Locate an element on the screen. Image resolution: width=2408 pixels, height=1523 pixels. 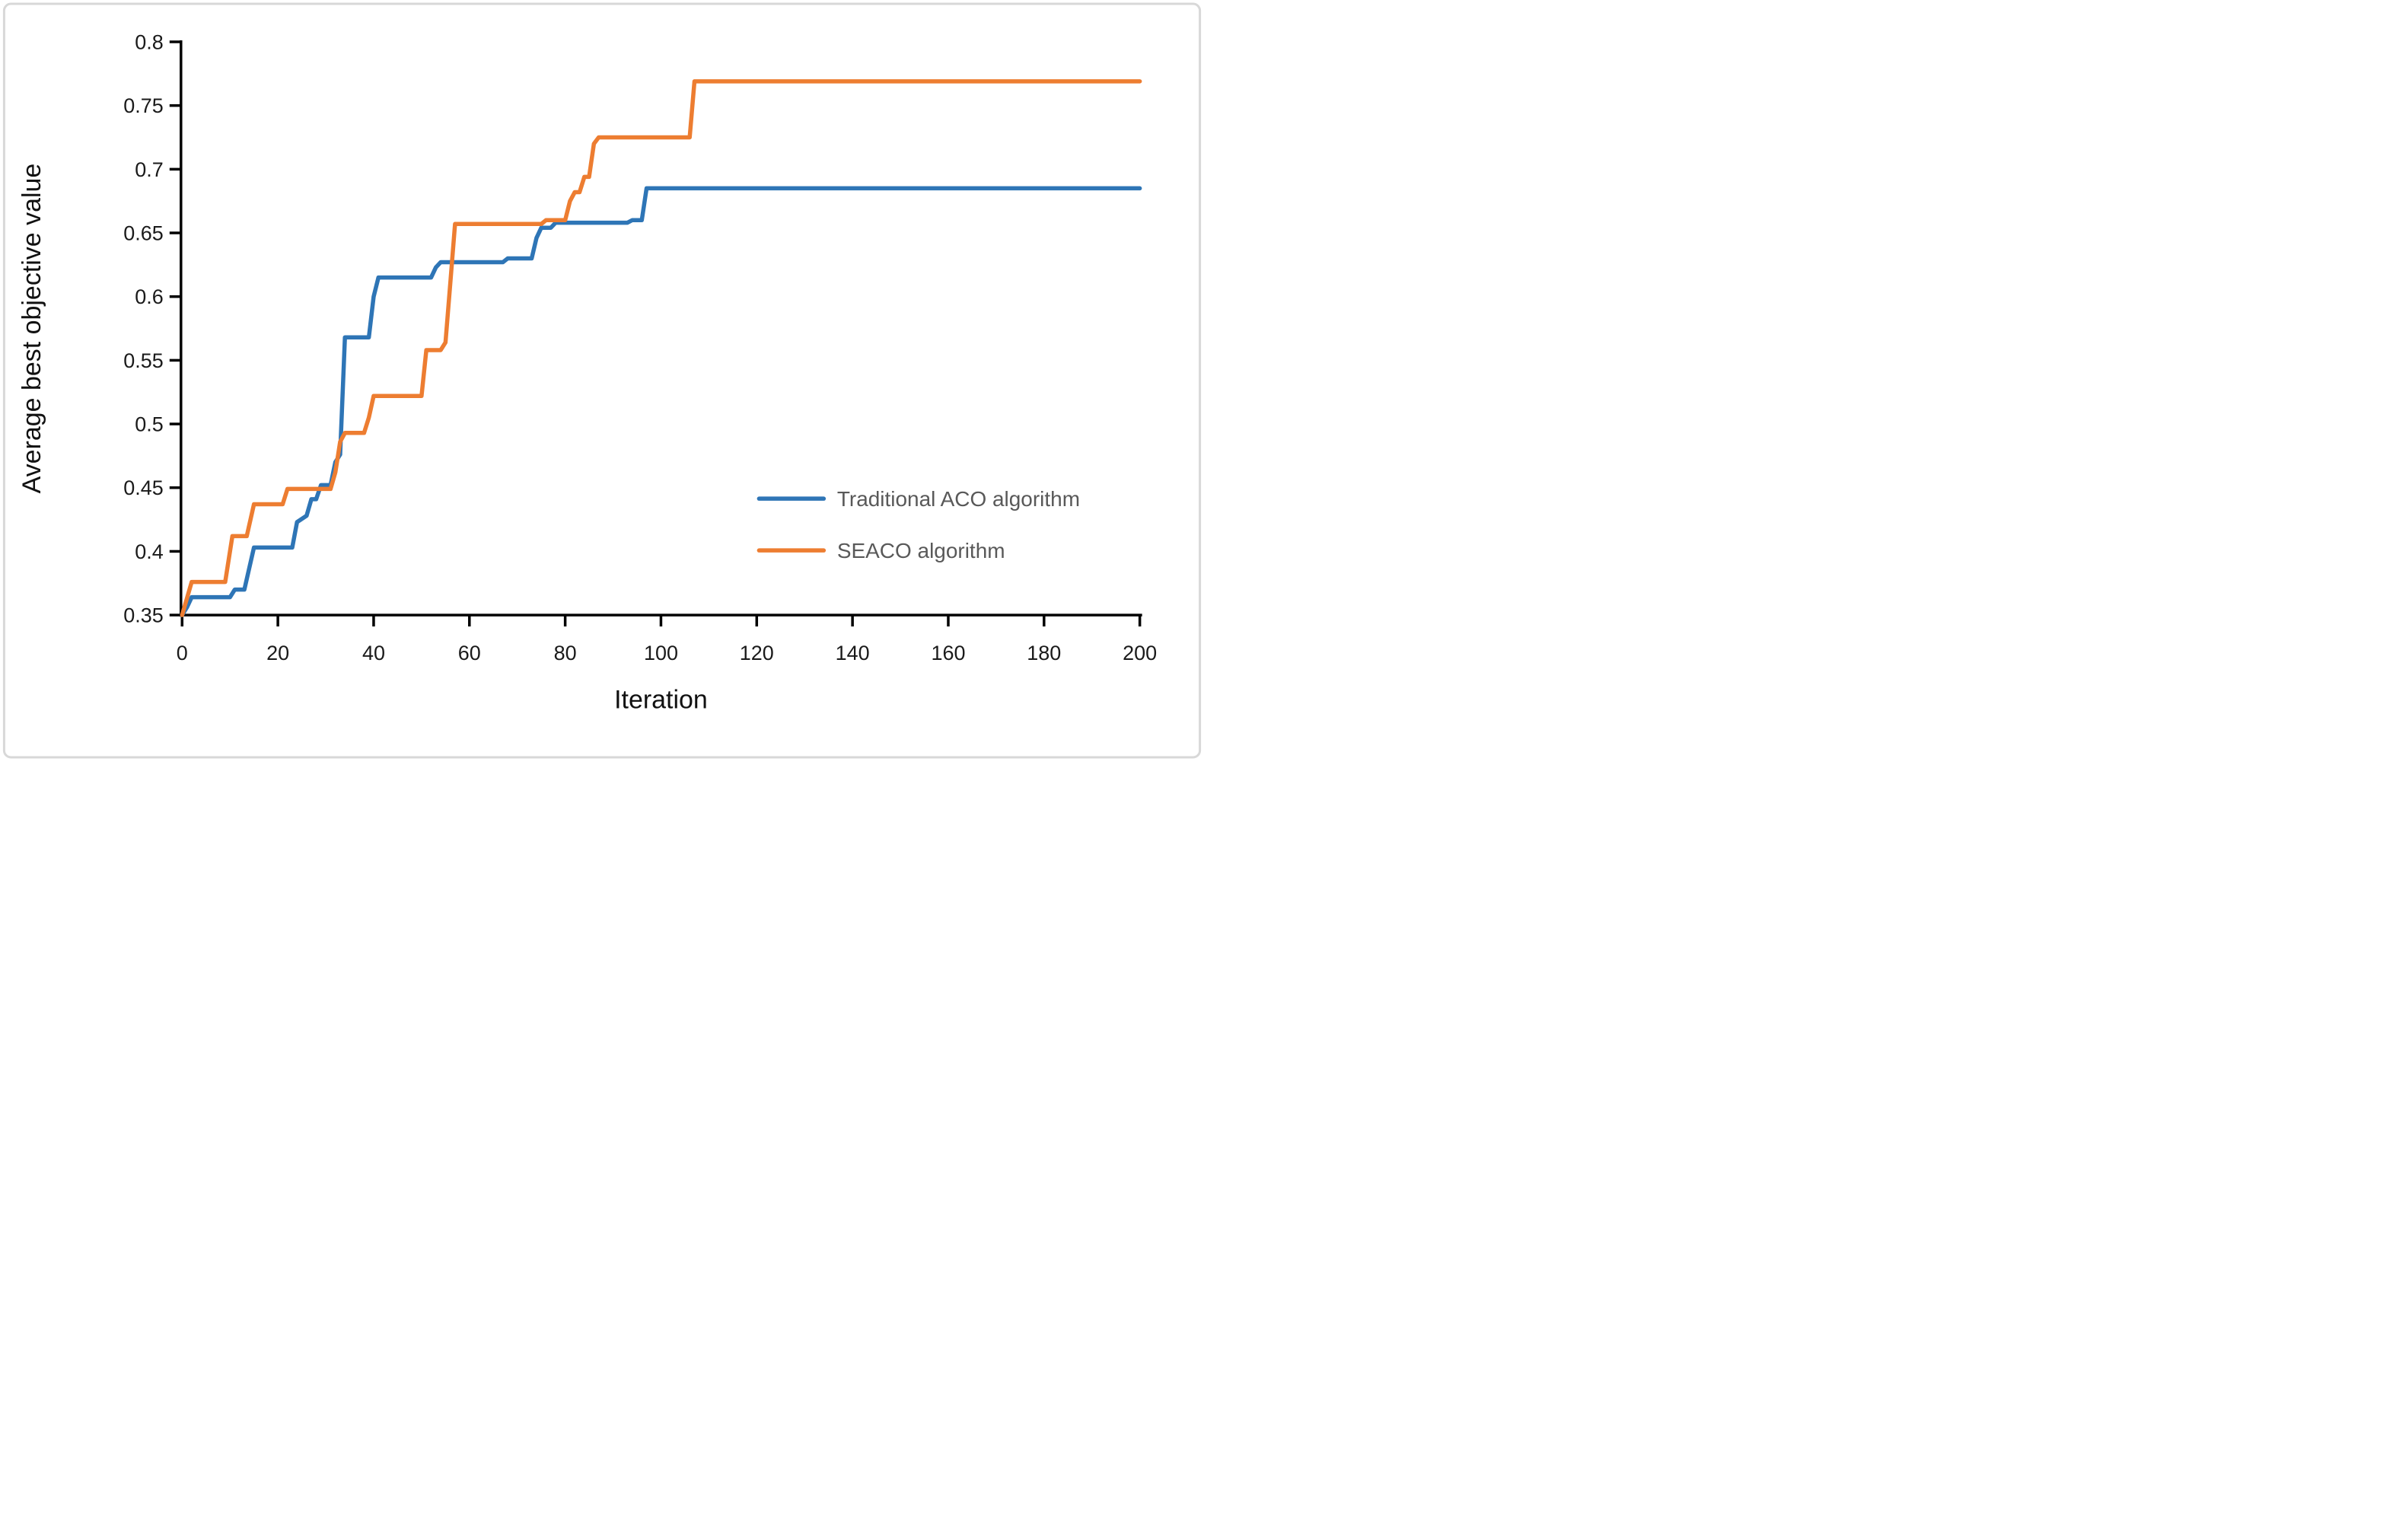
y-tick-label: 0.5 is located at coordinates (149, 425).